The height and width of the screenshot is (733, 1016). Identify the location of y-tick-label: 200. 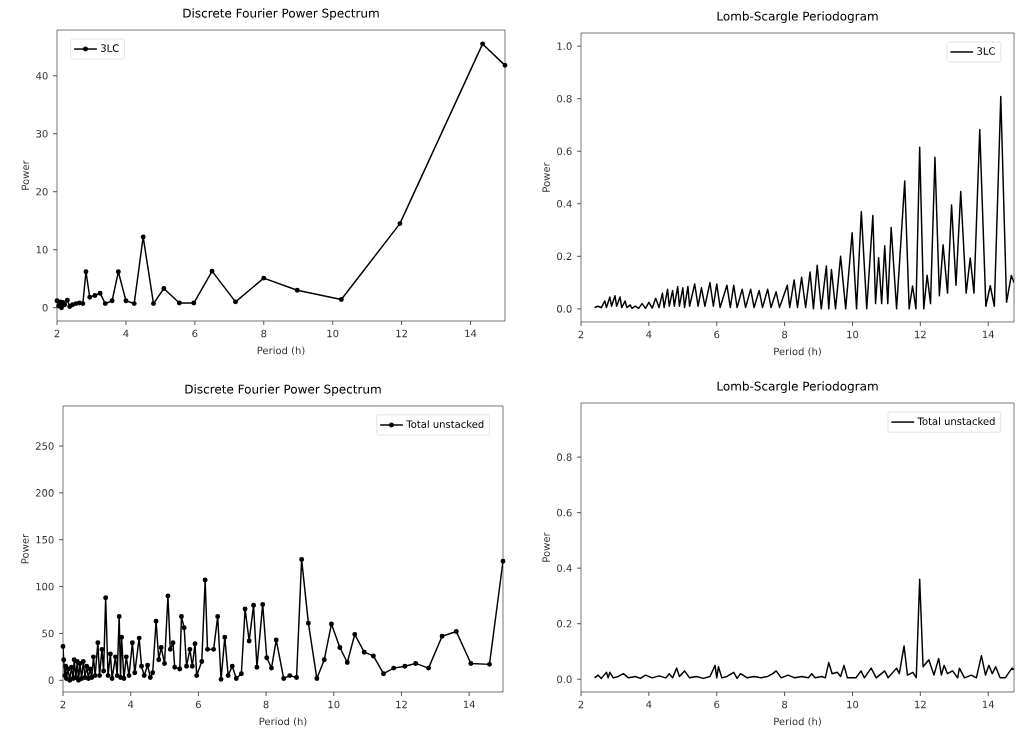
(44, 493).